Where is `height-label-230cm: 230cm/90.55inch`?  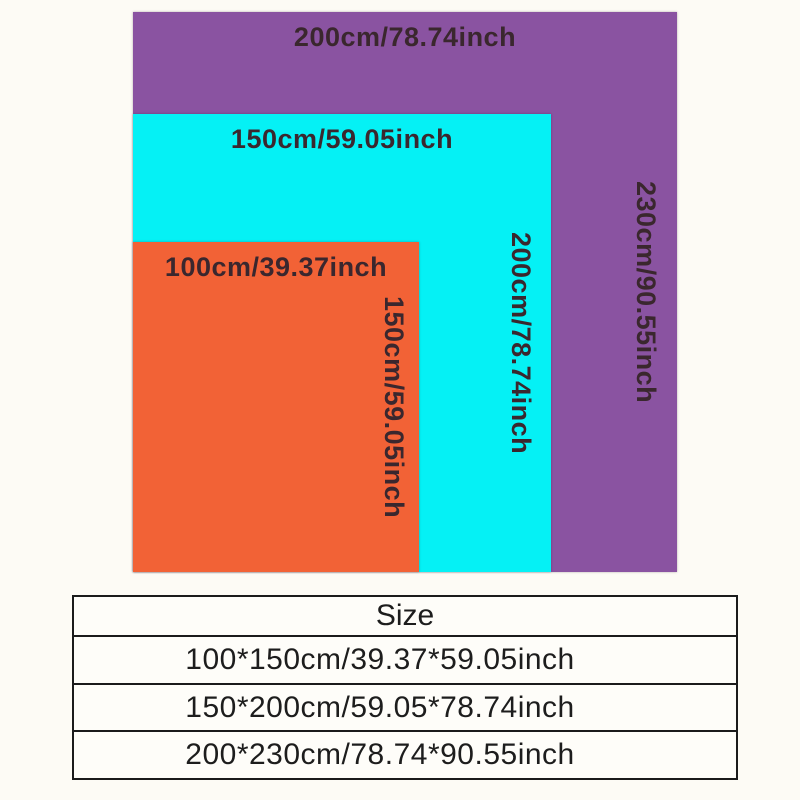 height-label-230cm: 230cm/90.55inch is located at coordinates (646, 292).